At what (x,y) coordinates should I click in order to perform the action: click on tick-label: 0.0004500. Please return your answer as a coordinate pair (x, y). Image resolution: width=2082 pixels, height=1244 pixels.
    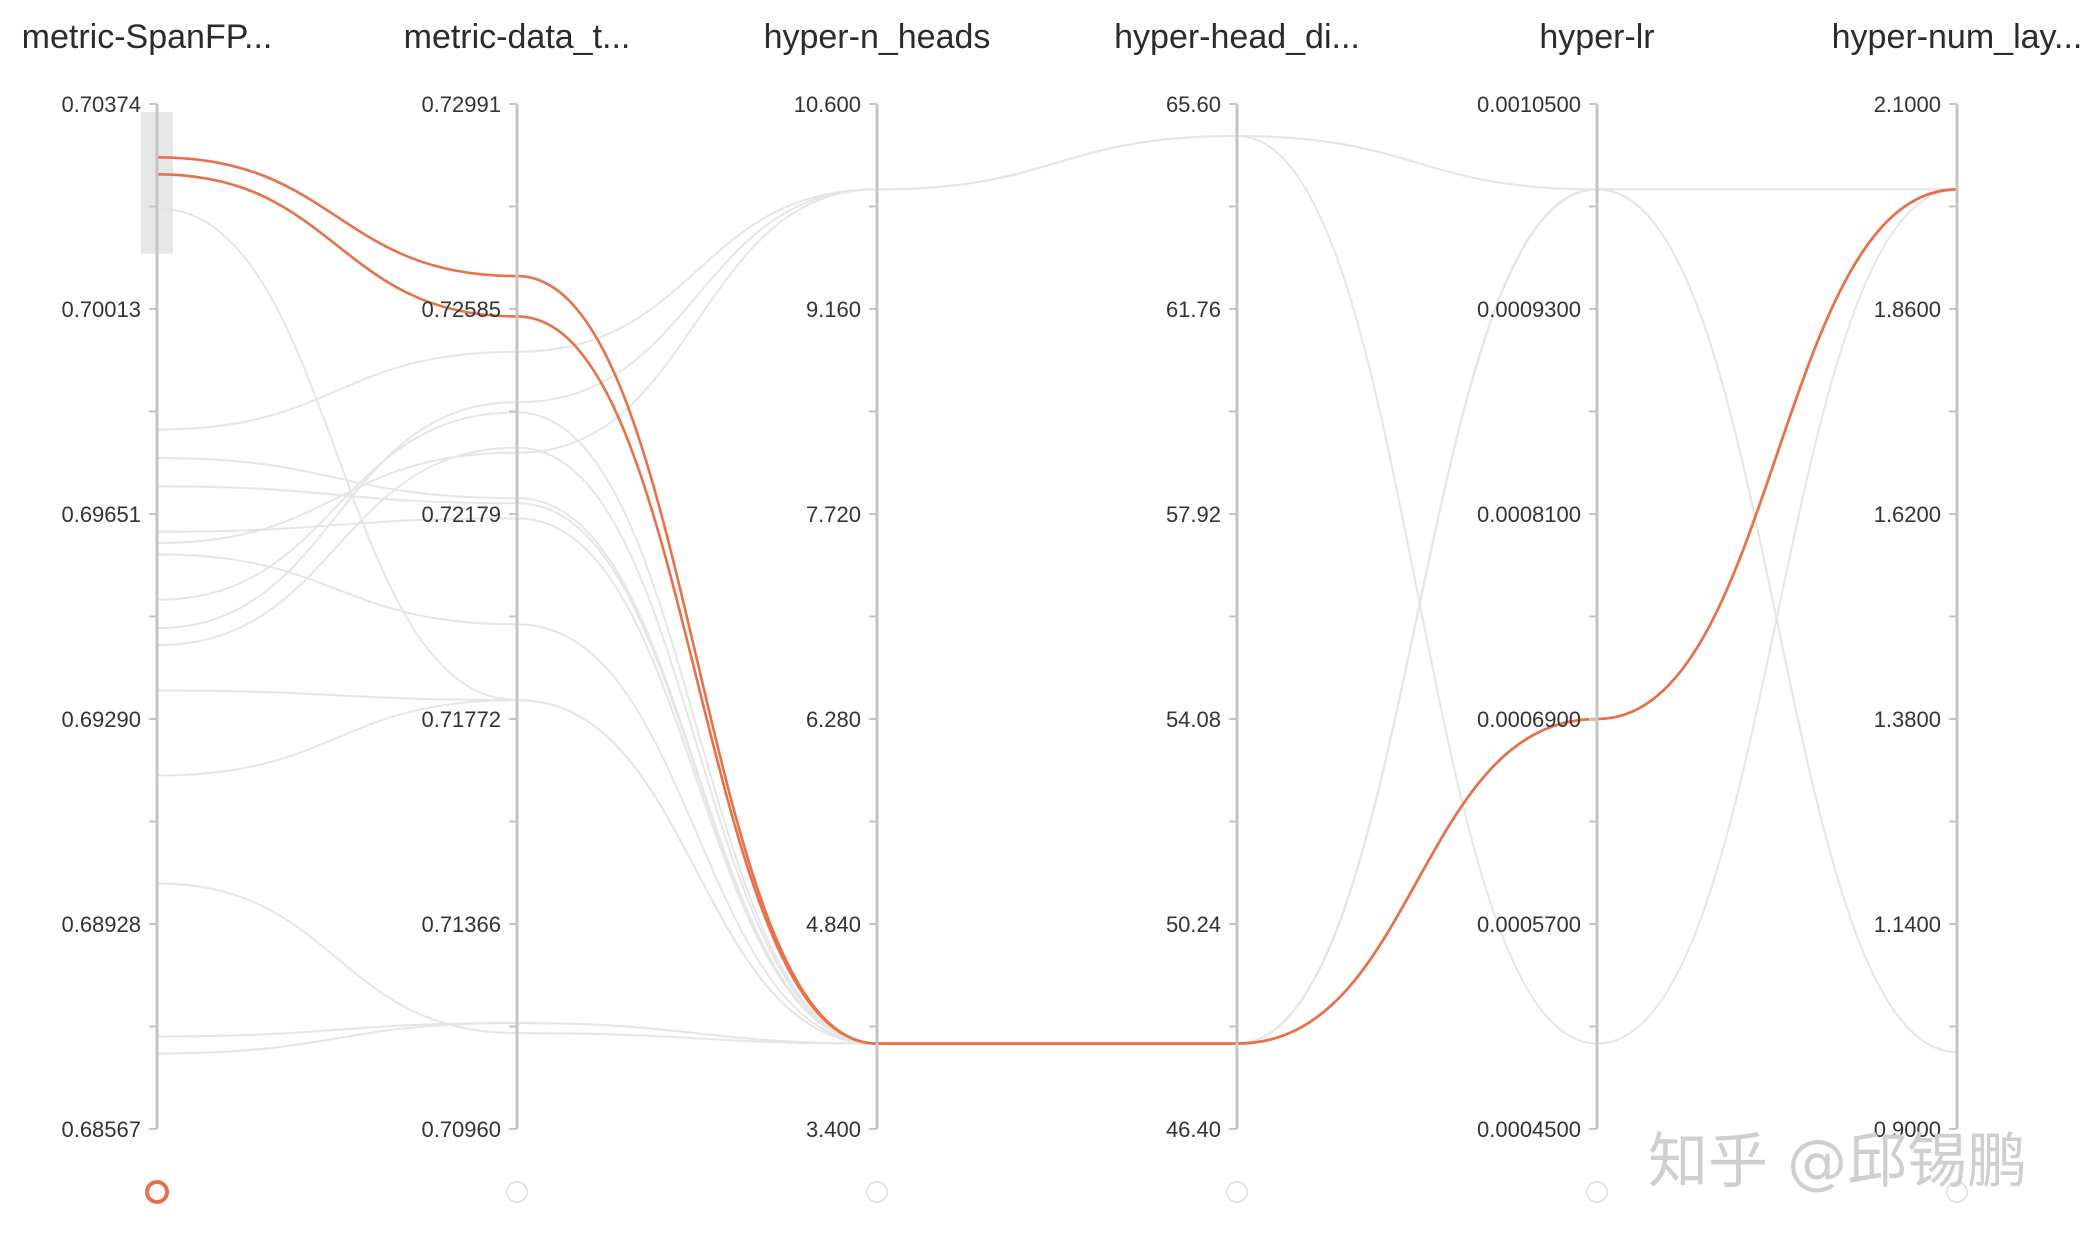
    Looking at the image, I should click on (1529, 1129).